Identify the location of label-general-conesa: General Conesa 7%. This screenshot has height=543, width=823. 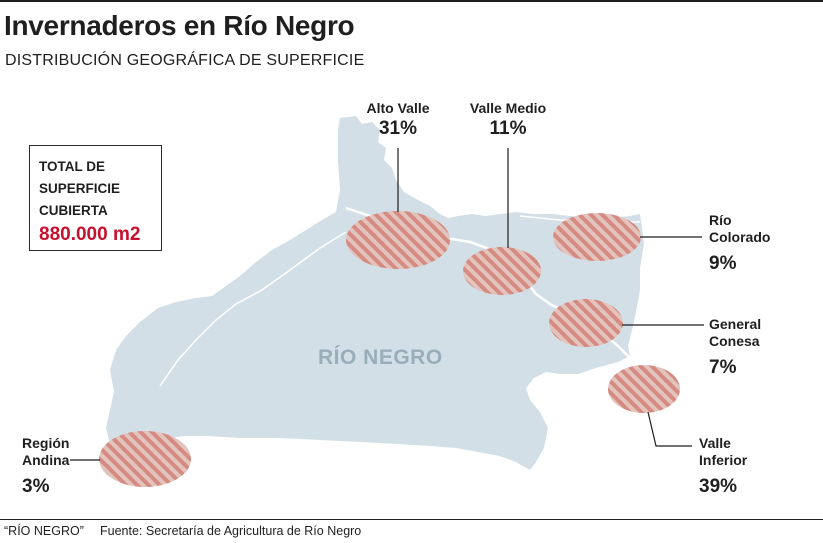
(744, 348).